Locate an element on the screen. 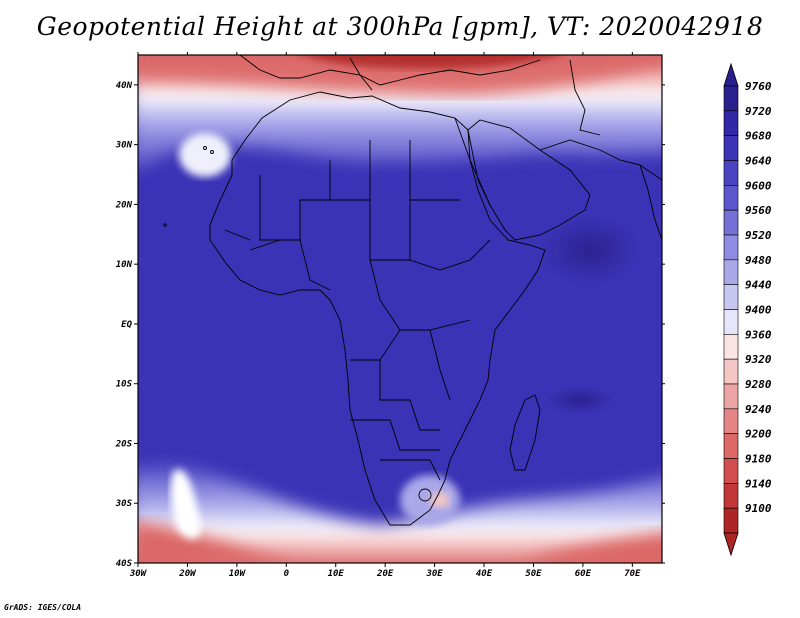 The image size is (800, 618). colorbar-label: 9600 is located at coordinates (758, 185).